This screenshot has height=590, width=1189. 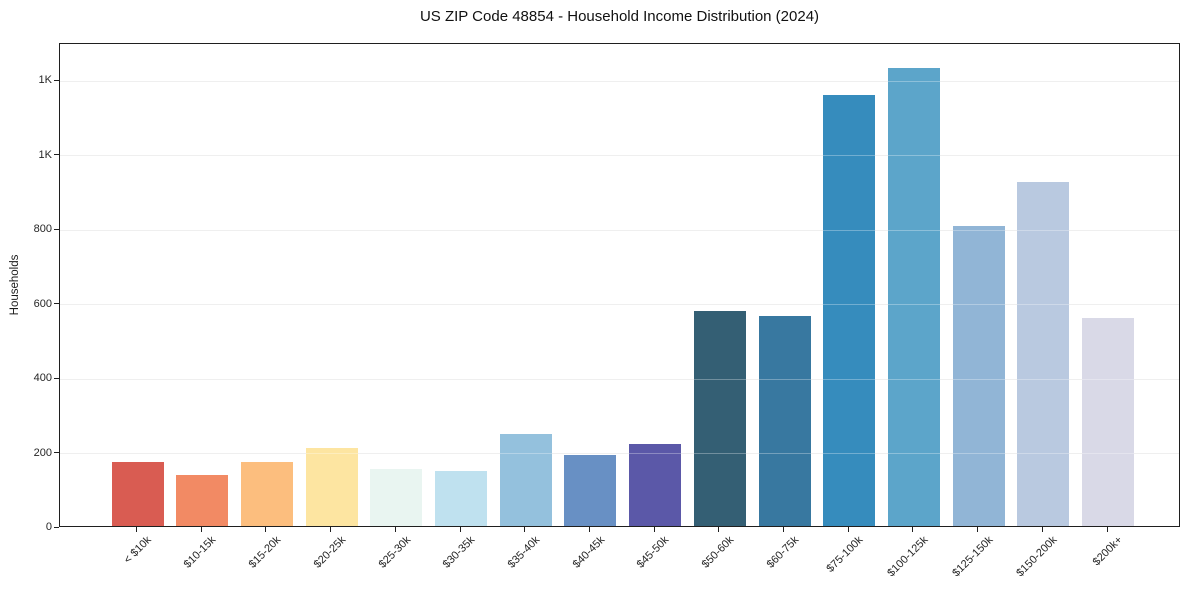 I want to click on x-tick-label: $50-60k, so click(x=718, y=552).